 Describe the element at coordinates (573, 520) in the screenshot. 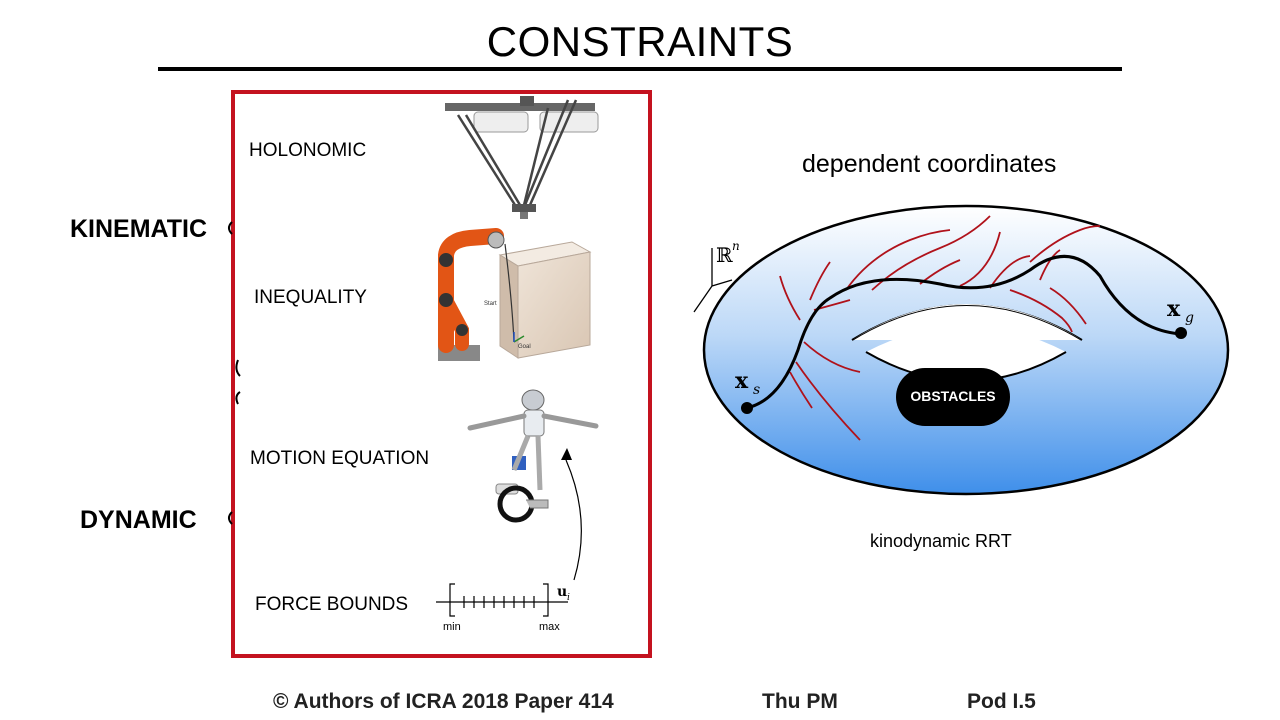

I see `motion-arrow` at that location.